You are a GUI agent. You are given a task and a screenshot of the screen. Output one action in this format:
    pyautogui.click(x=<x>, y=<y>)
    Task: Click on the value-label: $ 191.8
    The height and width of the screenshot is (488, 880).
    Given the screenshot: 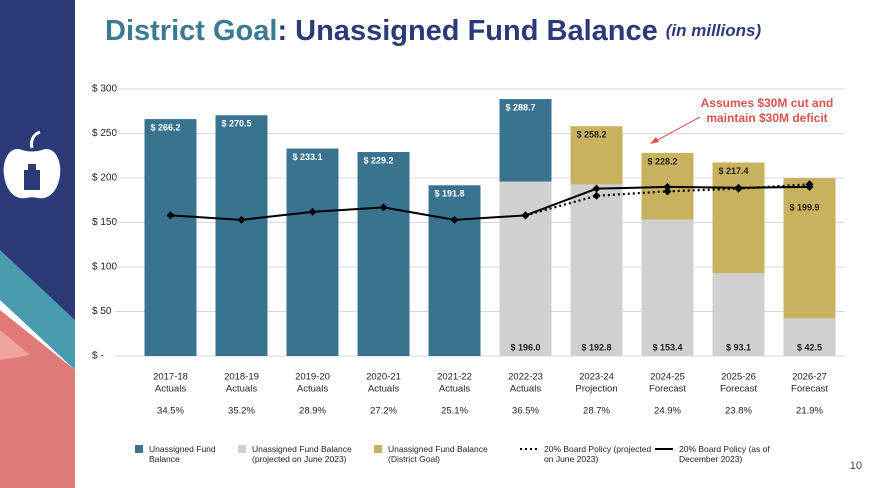 What is the action you would take?
    pyautogui.click(x=450, y=194)
    